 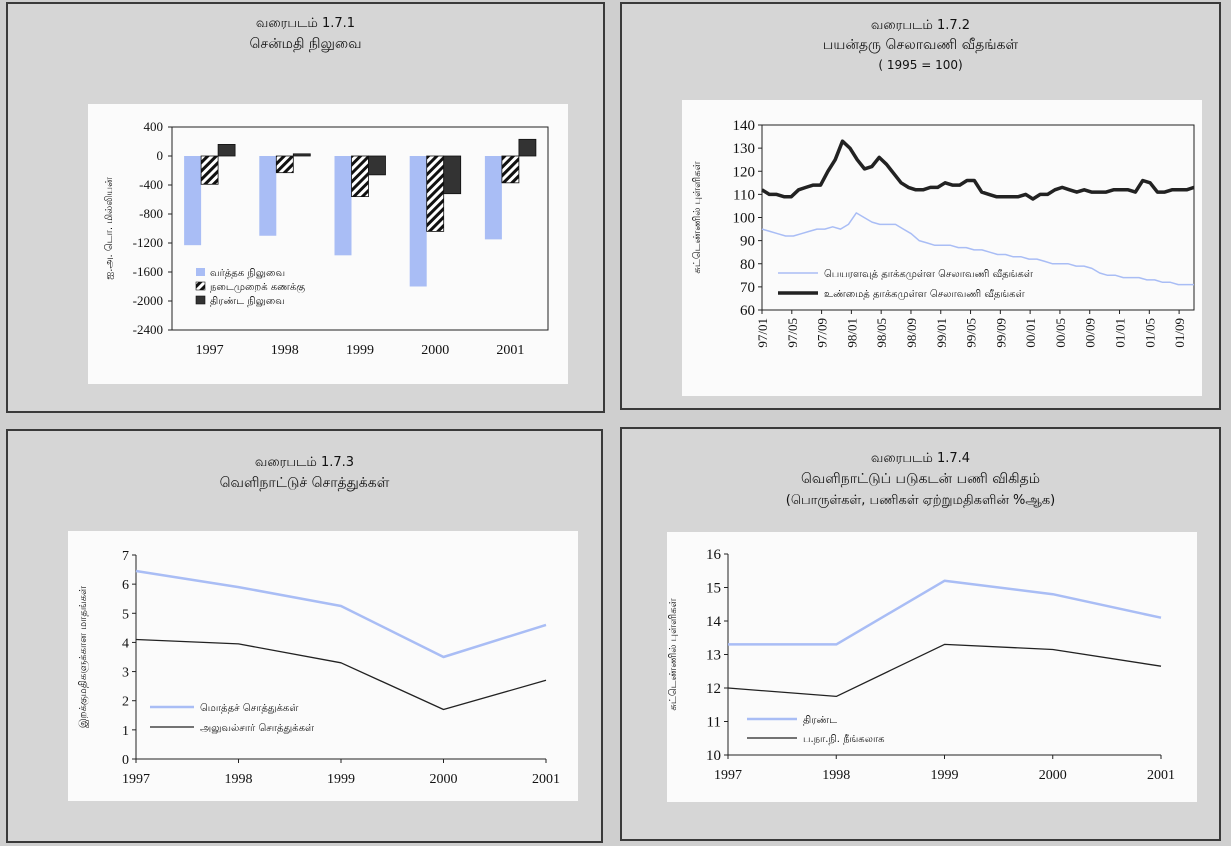 What do you see at coordinates (747, 288) in the screenshot?
I see `chart-2-y-tick-label: 70` at bounding box center [747, 288].